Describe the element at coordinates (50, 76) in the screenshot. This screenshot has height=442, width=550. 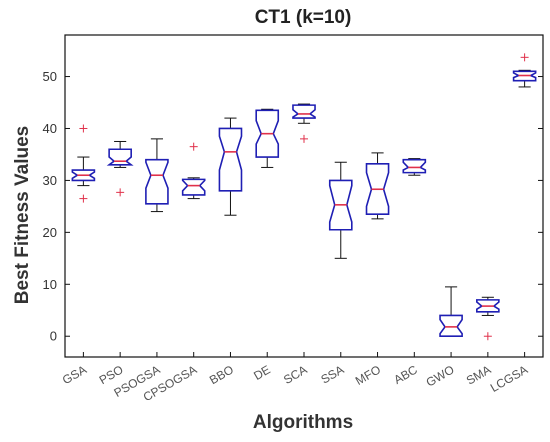
I see `y-tick-label: 50` at that location.